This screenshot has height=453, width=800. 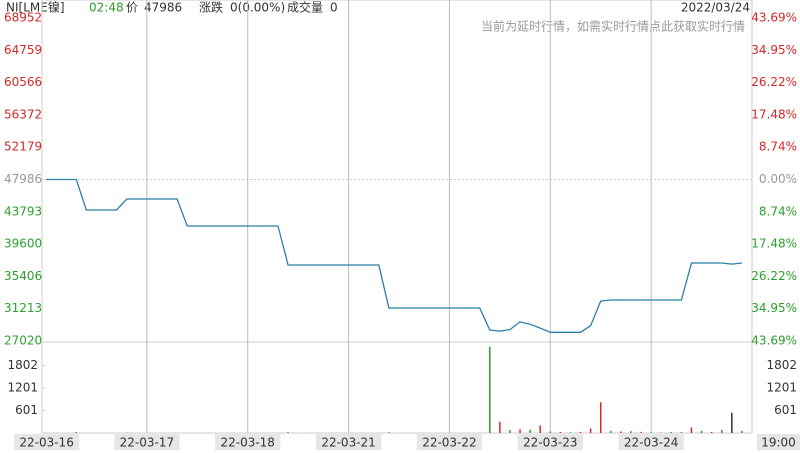 I want to click on x-tick-label: 22-03-17, so click(x=147, y=443).